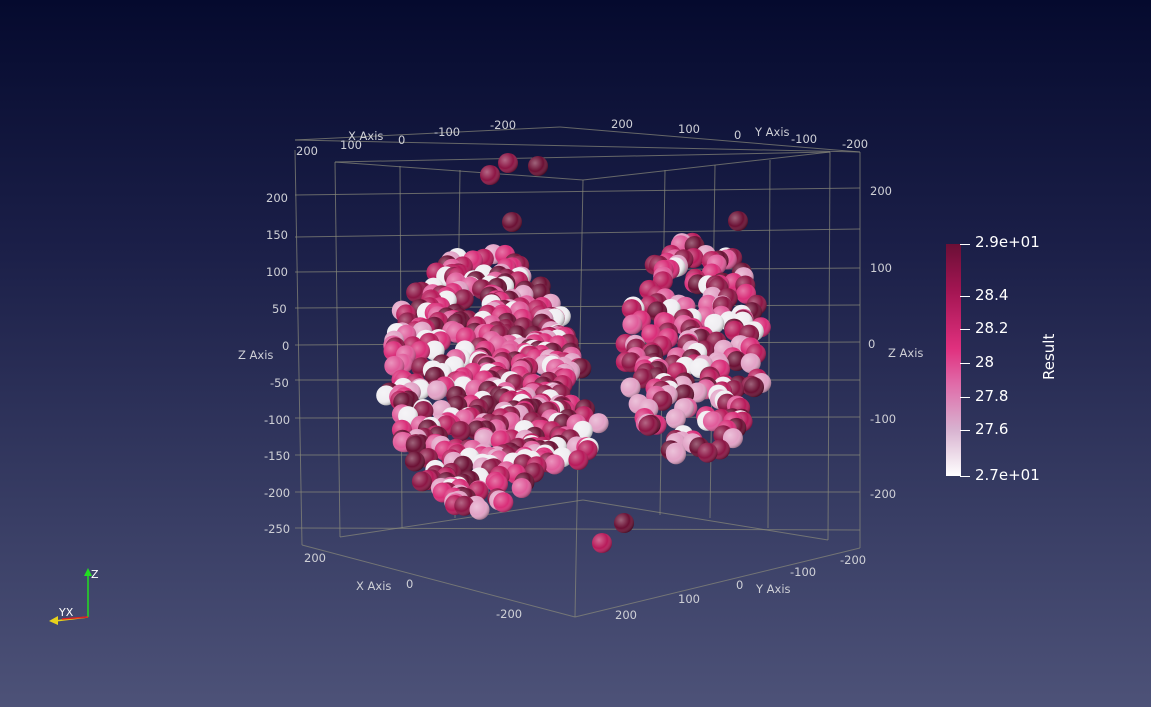  Describe the element at coordinates (255, 355) in the screenshot. I see `z-axis-title-left: Z Axis` at that location.